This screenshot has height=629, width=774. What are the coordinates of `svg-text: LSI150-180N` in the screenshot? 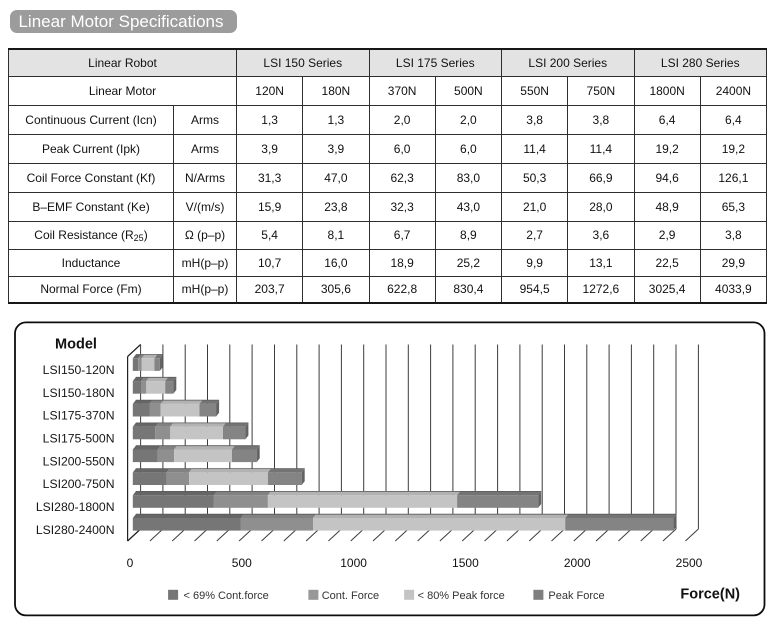 It's located at (79, 393).